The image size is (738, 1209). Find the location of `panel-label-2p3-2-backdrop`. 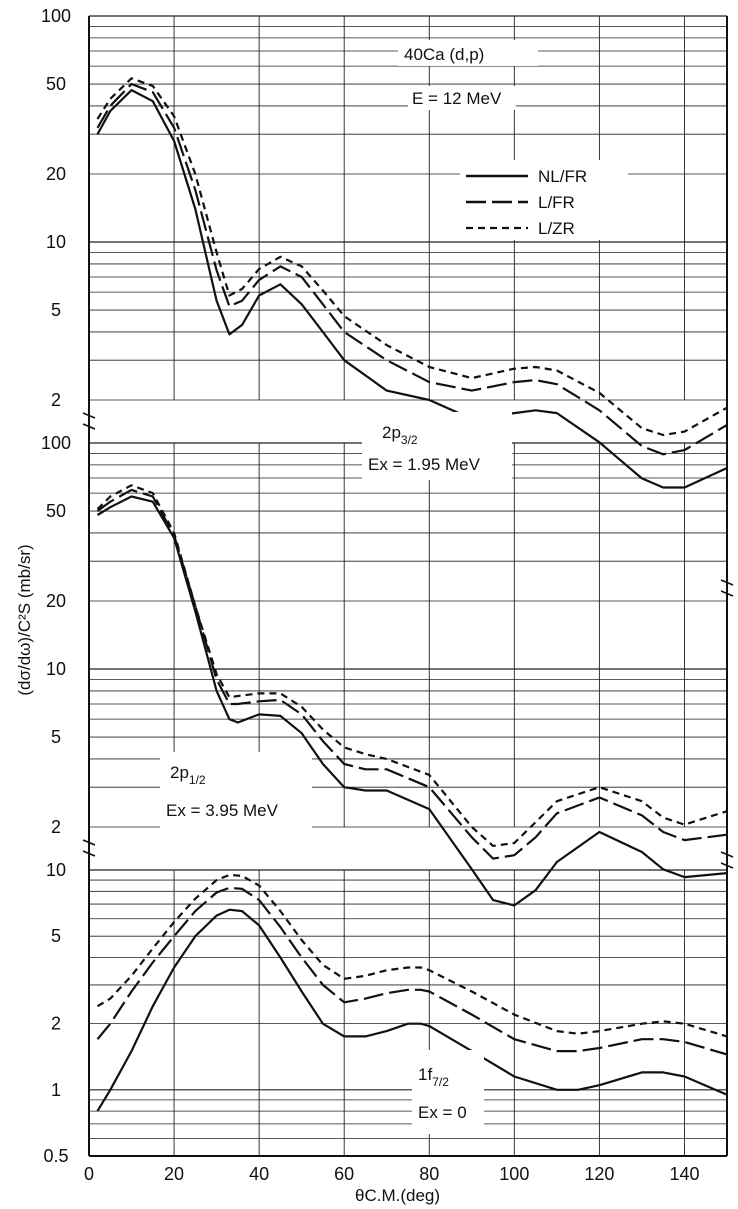

panel-label-2p3-2-backdrop is located at coordinates (437, 446).